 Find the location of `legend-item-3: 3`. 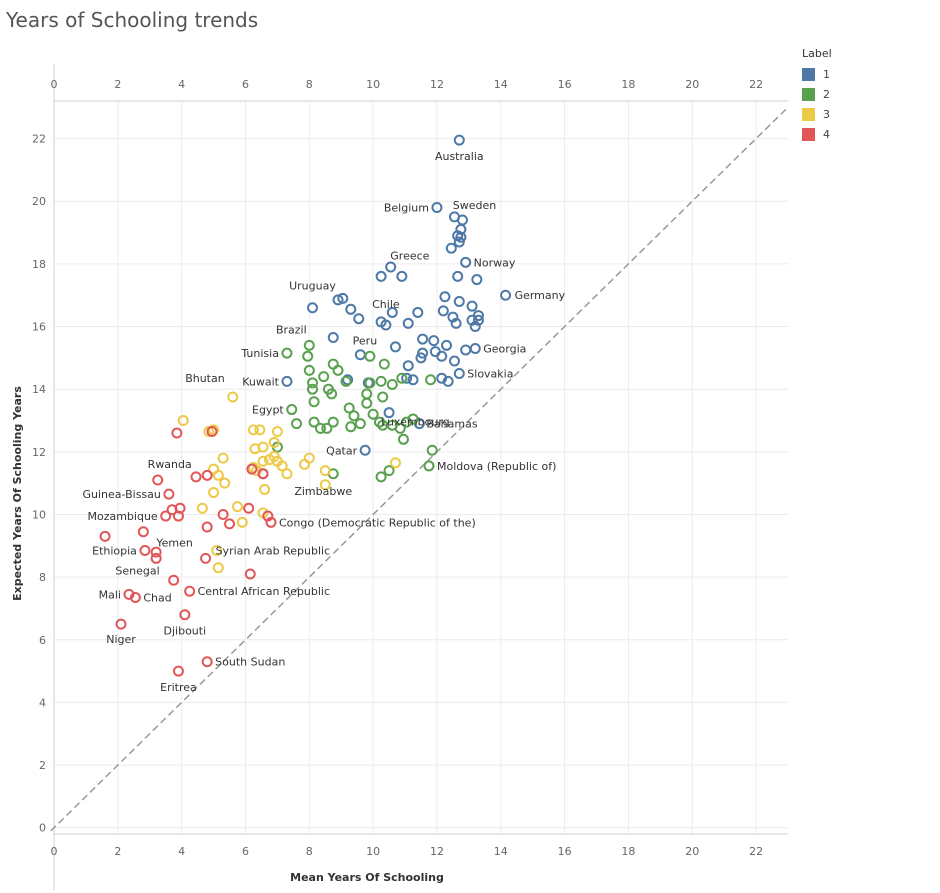

legend-item-3: 3 is located at coordinates (817, 114).